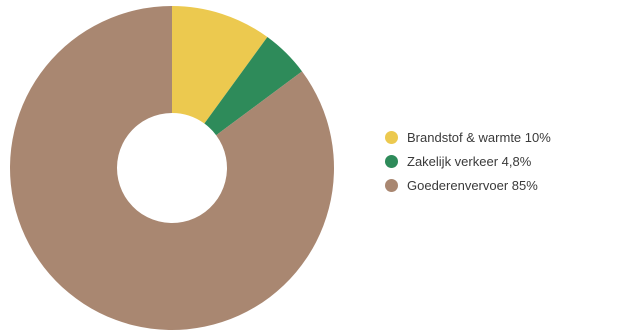 The height and width of the screenshot is (335, 621). I want to click on legend-swatch-goederen, so click(391, 185).